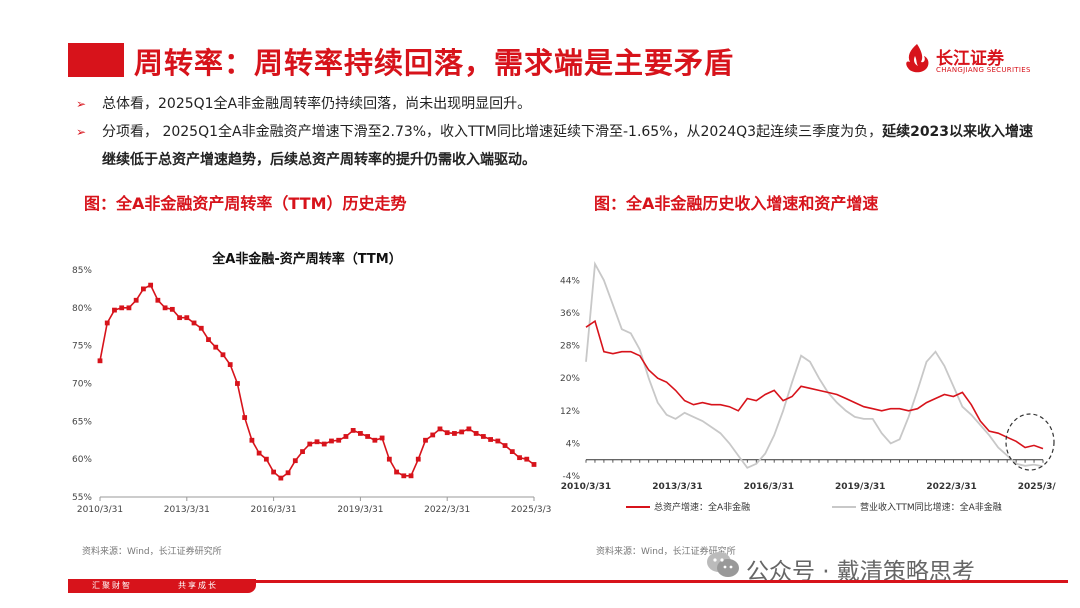 The width and height of the screenshot is (1080, 608). Describe the element at coordinates (82, 460) in the screenshot. I see `y-tick-label: 60%` at that location.